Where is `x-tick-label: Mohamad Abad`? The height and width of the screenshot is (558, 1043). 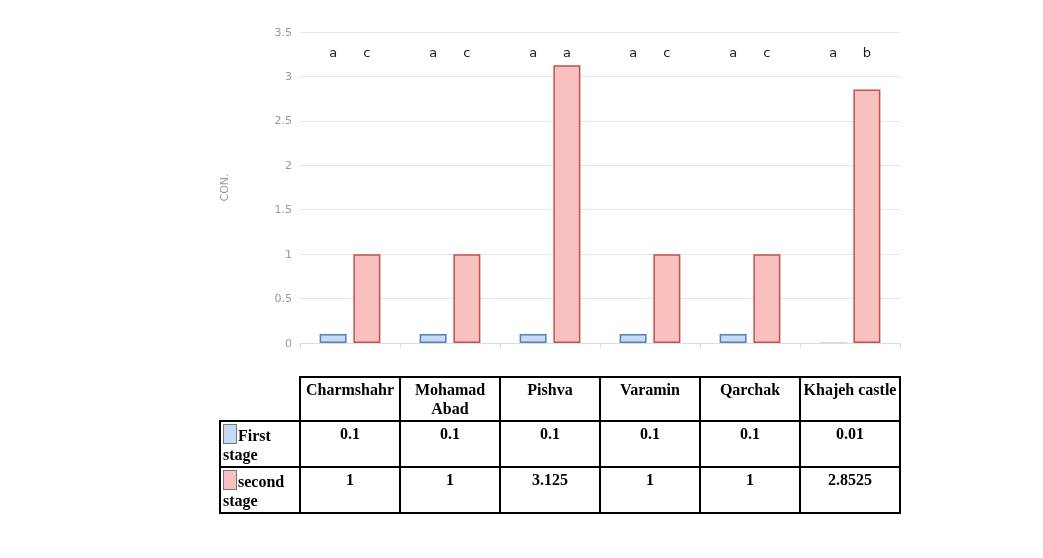 x-tick-label: Mohamad Abad is located at coordinates (450, 399).